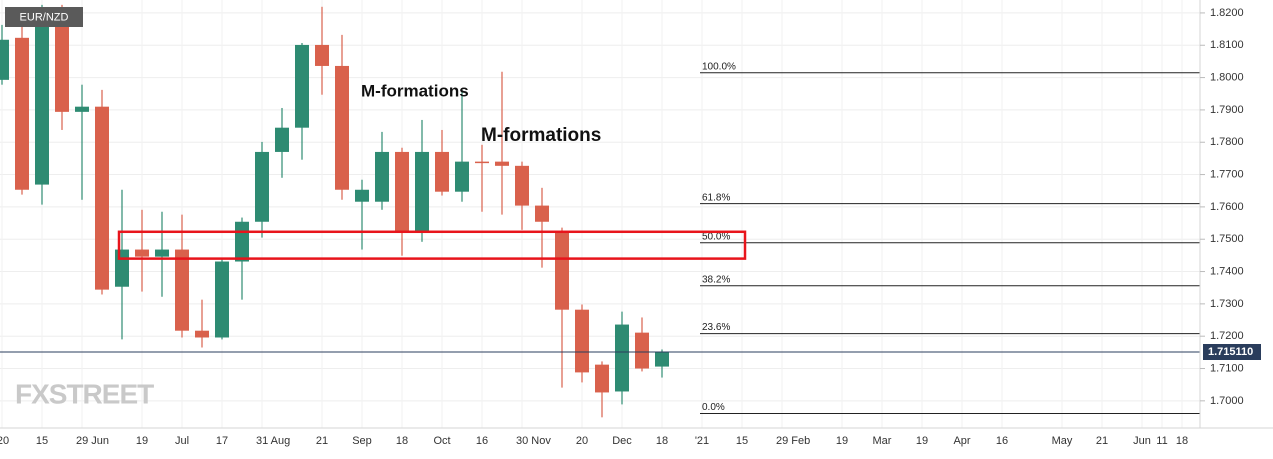 Image resolution: width=1273 pixels, height=459 pixels. Describe the element at coordinates (1227, 304) in the screenshot. I see `y-tick-label: 1.7300` at that location.